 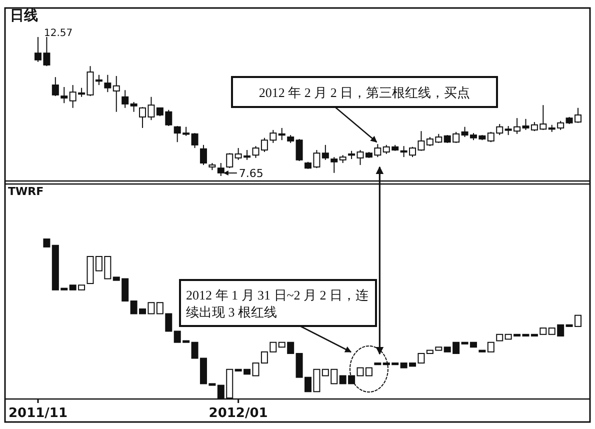 What do you see at coordinates (26, 191) in the screenshot?
I see `chart-title: TWRF` at bounding box center [26, 191].